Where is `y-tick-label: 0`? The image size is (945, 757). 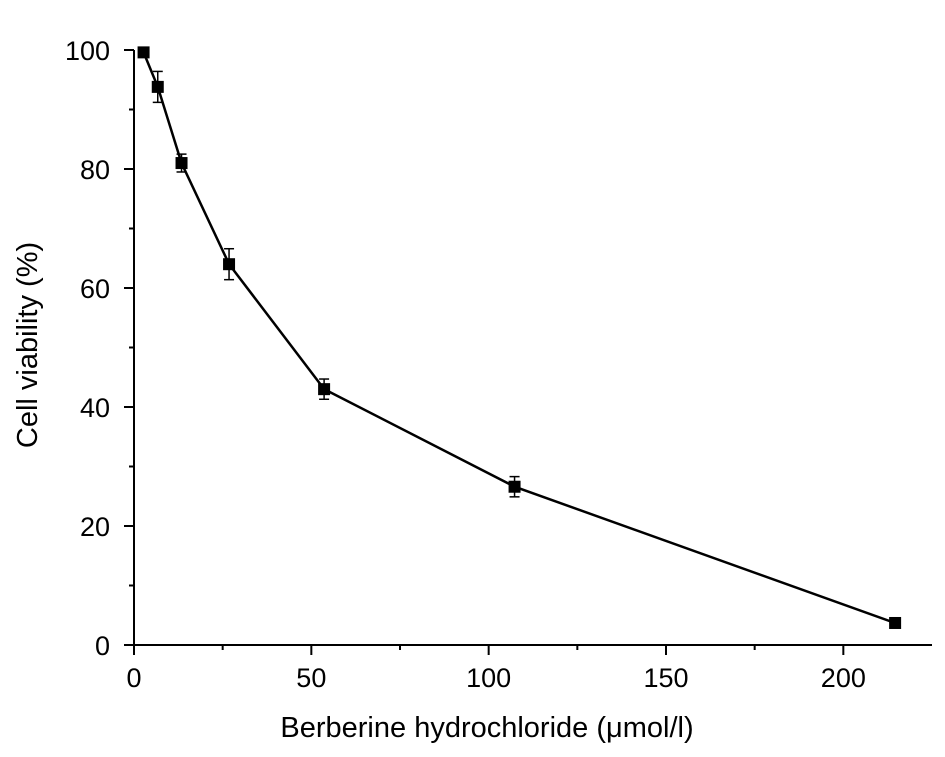 y-tick-label: 0 is located at coordinates (102, 646).